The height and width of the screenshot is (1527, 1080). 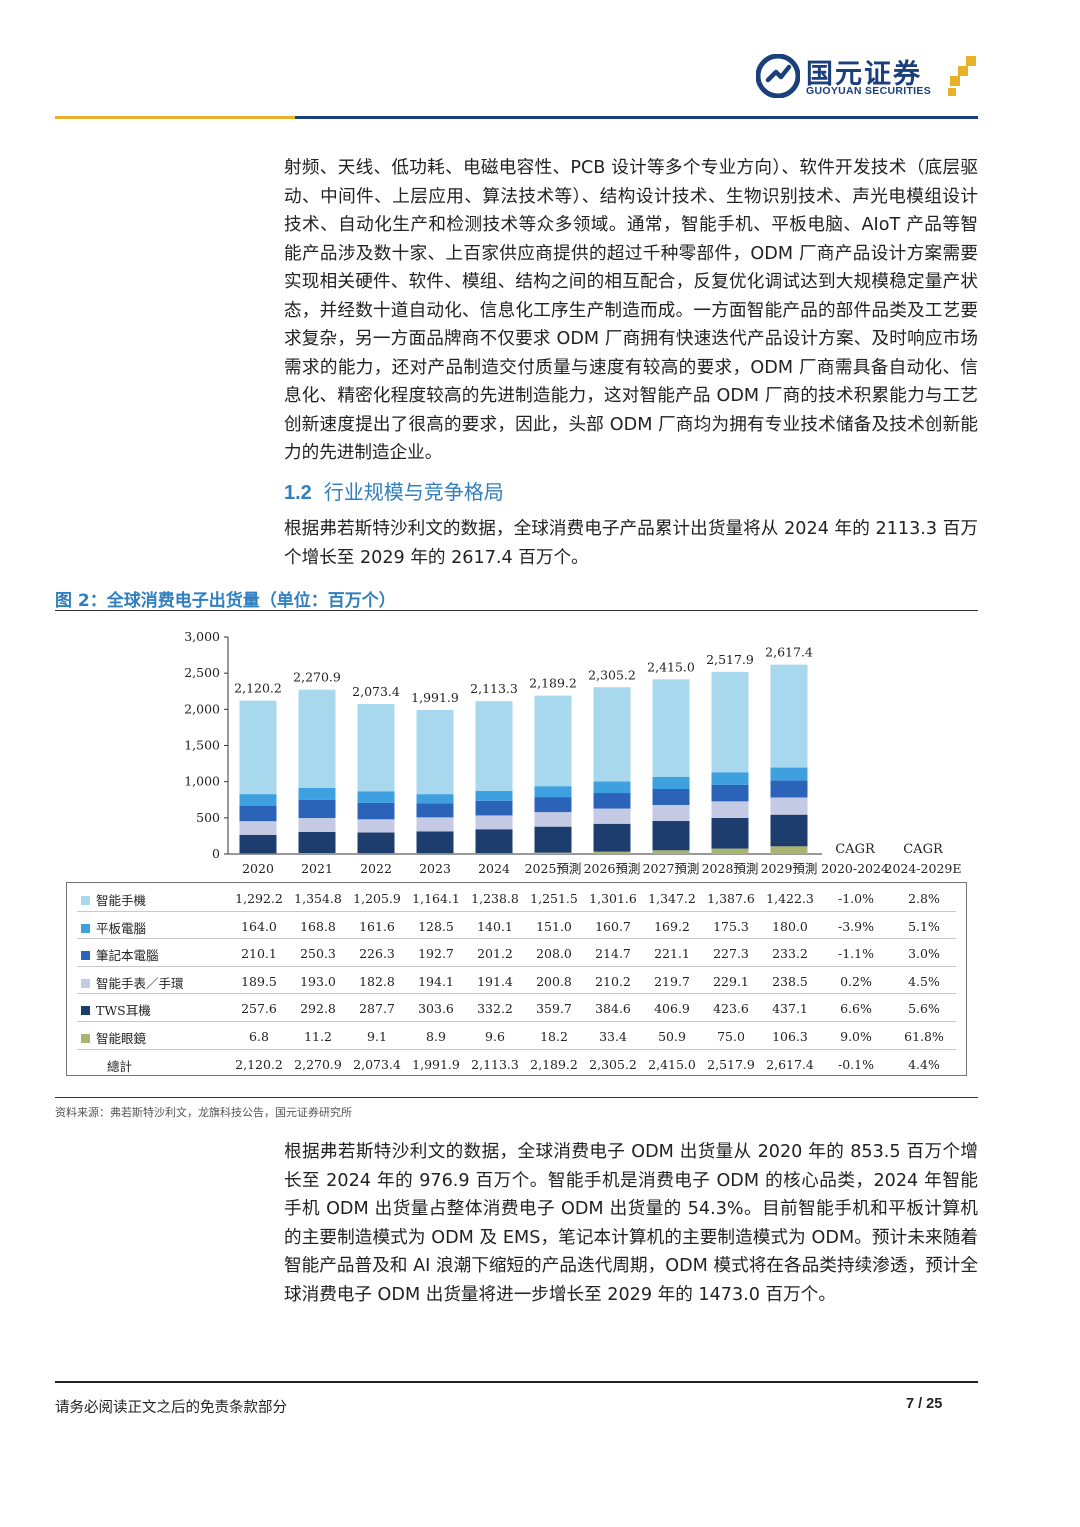 What do you see at coordinates (123, 1011) in the screenshot?
I see `row-label-text: TWS耳機` at bounding box center [123, 1011].